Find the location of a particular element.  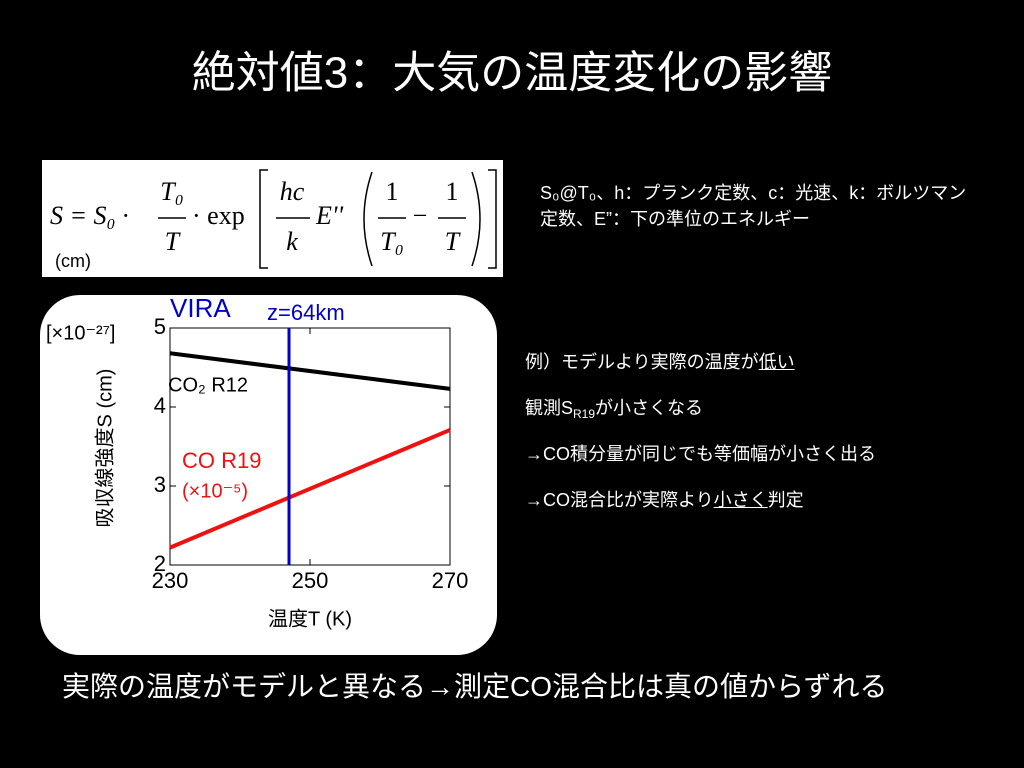

series-label: CO₂ R12 is located at coordinates (208, 385).